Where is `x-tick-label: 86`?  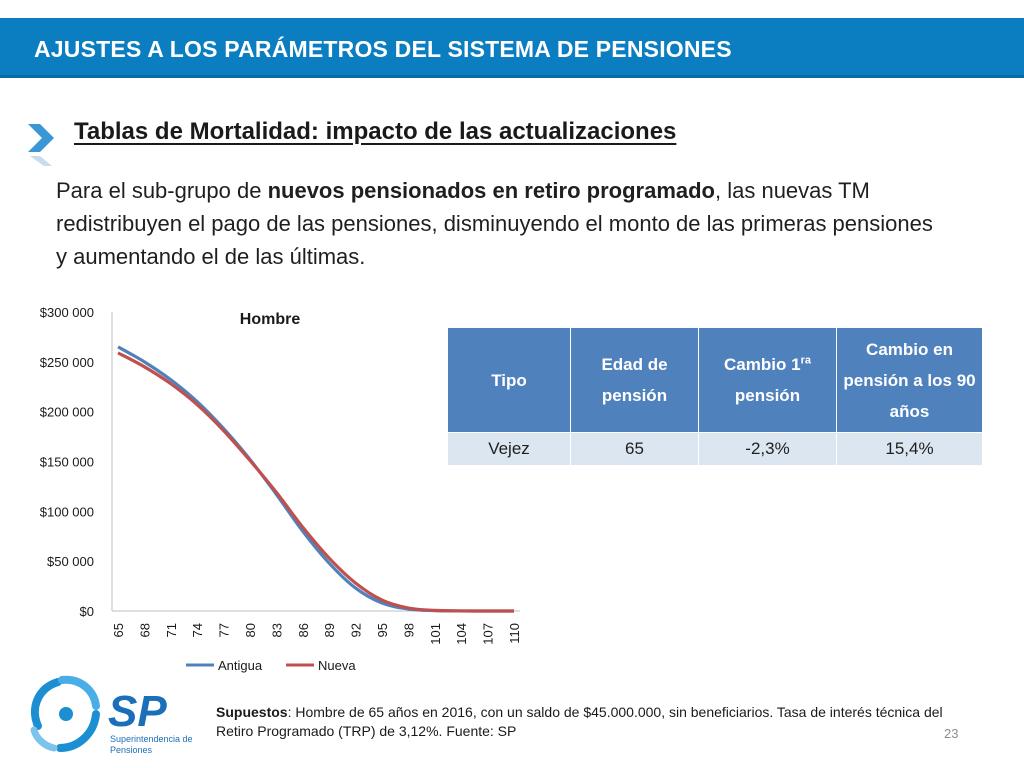
x-tick-label: 86 is located at coordinates (303, 630).